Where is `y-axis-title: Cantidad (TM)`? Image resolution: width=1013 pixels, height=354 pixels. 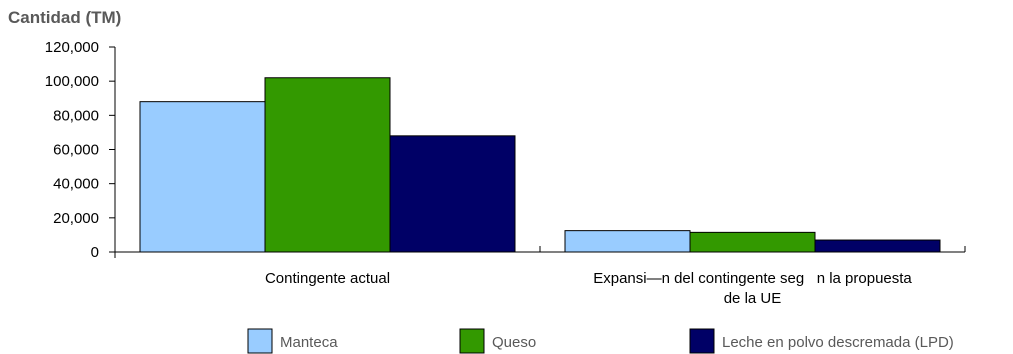 y-axis-title: Cantidad (TM) is located at coordinates (64, 17).